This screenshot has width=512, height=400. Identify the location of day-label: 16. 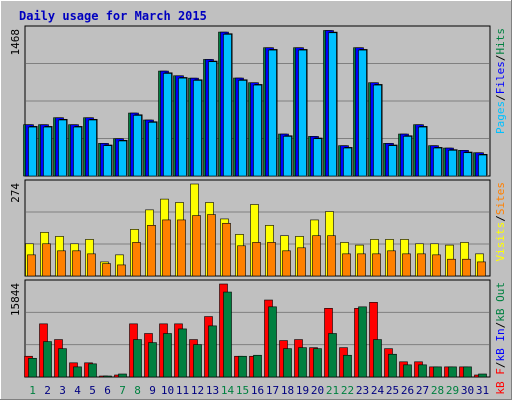
(257, 390).